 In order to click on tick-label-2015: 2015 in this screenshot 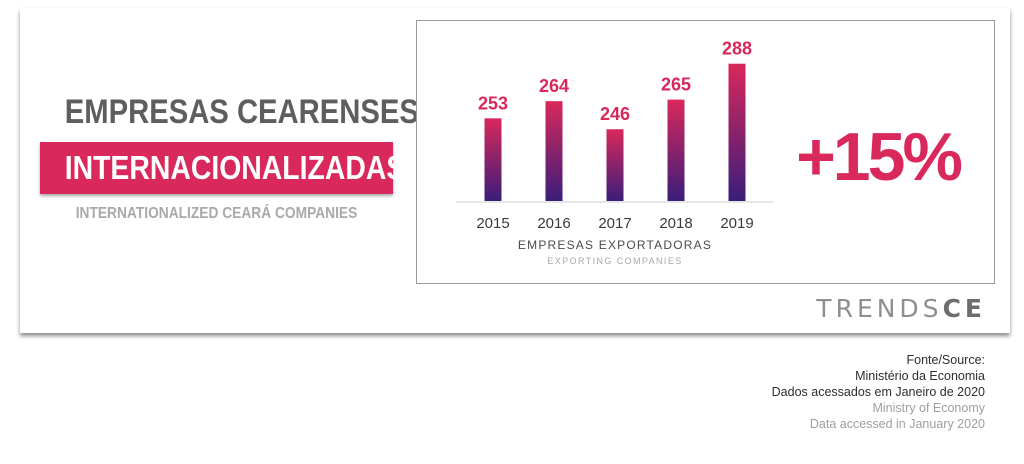, I will do `click(492, 223)`.